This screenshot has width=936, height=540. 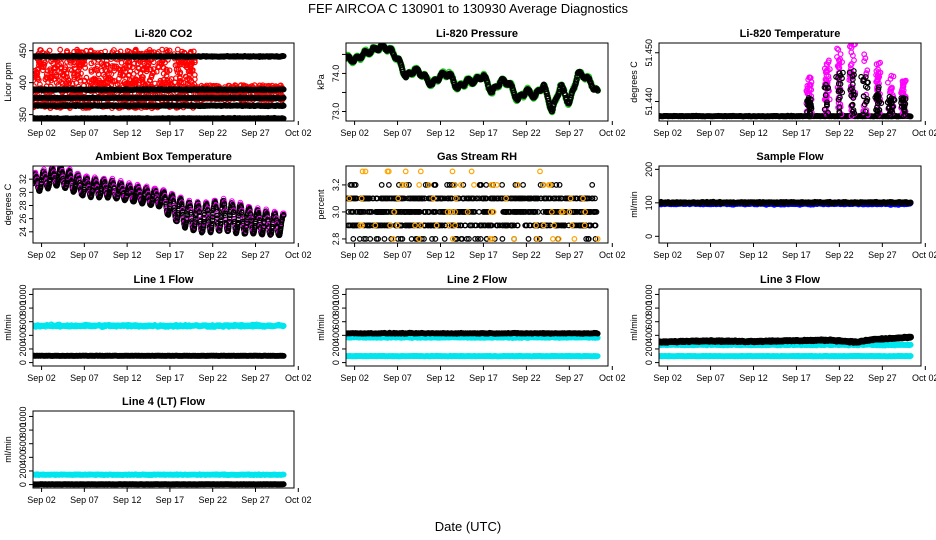 I want to click on x-tick-label: Sep 17, so click(x=170, y=133).